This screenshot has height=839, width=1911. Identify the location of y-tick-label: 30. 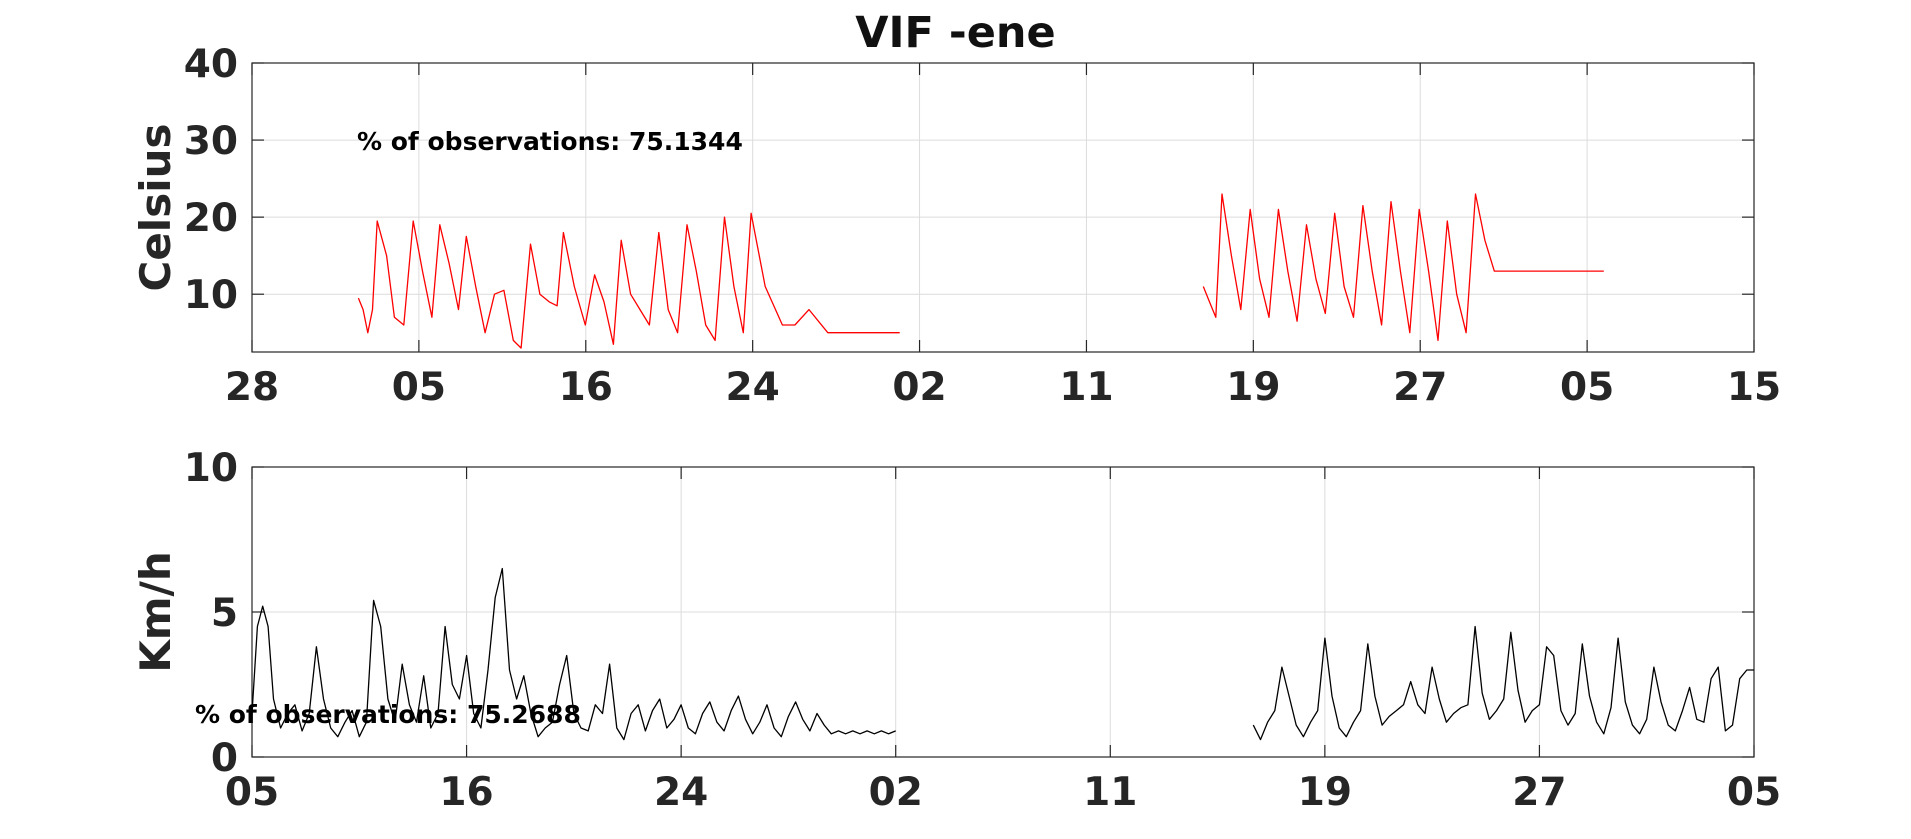
(211, 141).